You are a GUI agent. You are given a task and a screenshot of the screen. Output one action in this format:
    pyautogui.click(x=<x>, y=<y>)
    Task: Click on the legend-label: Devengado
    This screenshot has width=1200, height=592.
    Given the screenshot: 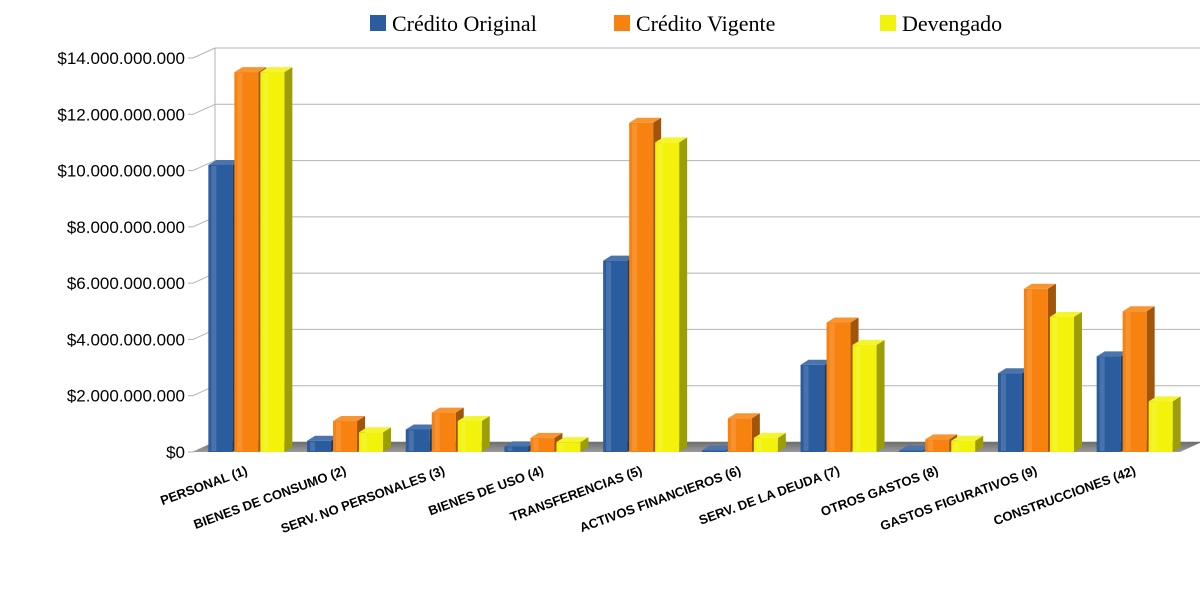 What is the action you would take?
    pyautogui.click(x=952, y=23)
    